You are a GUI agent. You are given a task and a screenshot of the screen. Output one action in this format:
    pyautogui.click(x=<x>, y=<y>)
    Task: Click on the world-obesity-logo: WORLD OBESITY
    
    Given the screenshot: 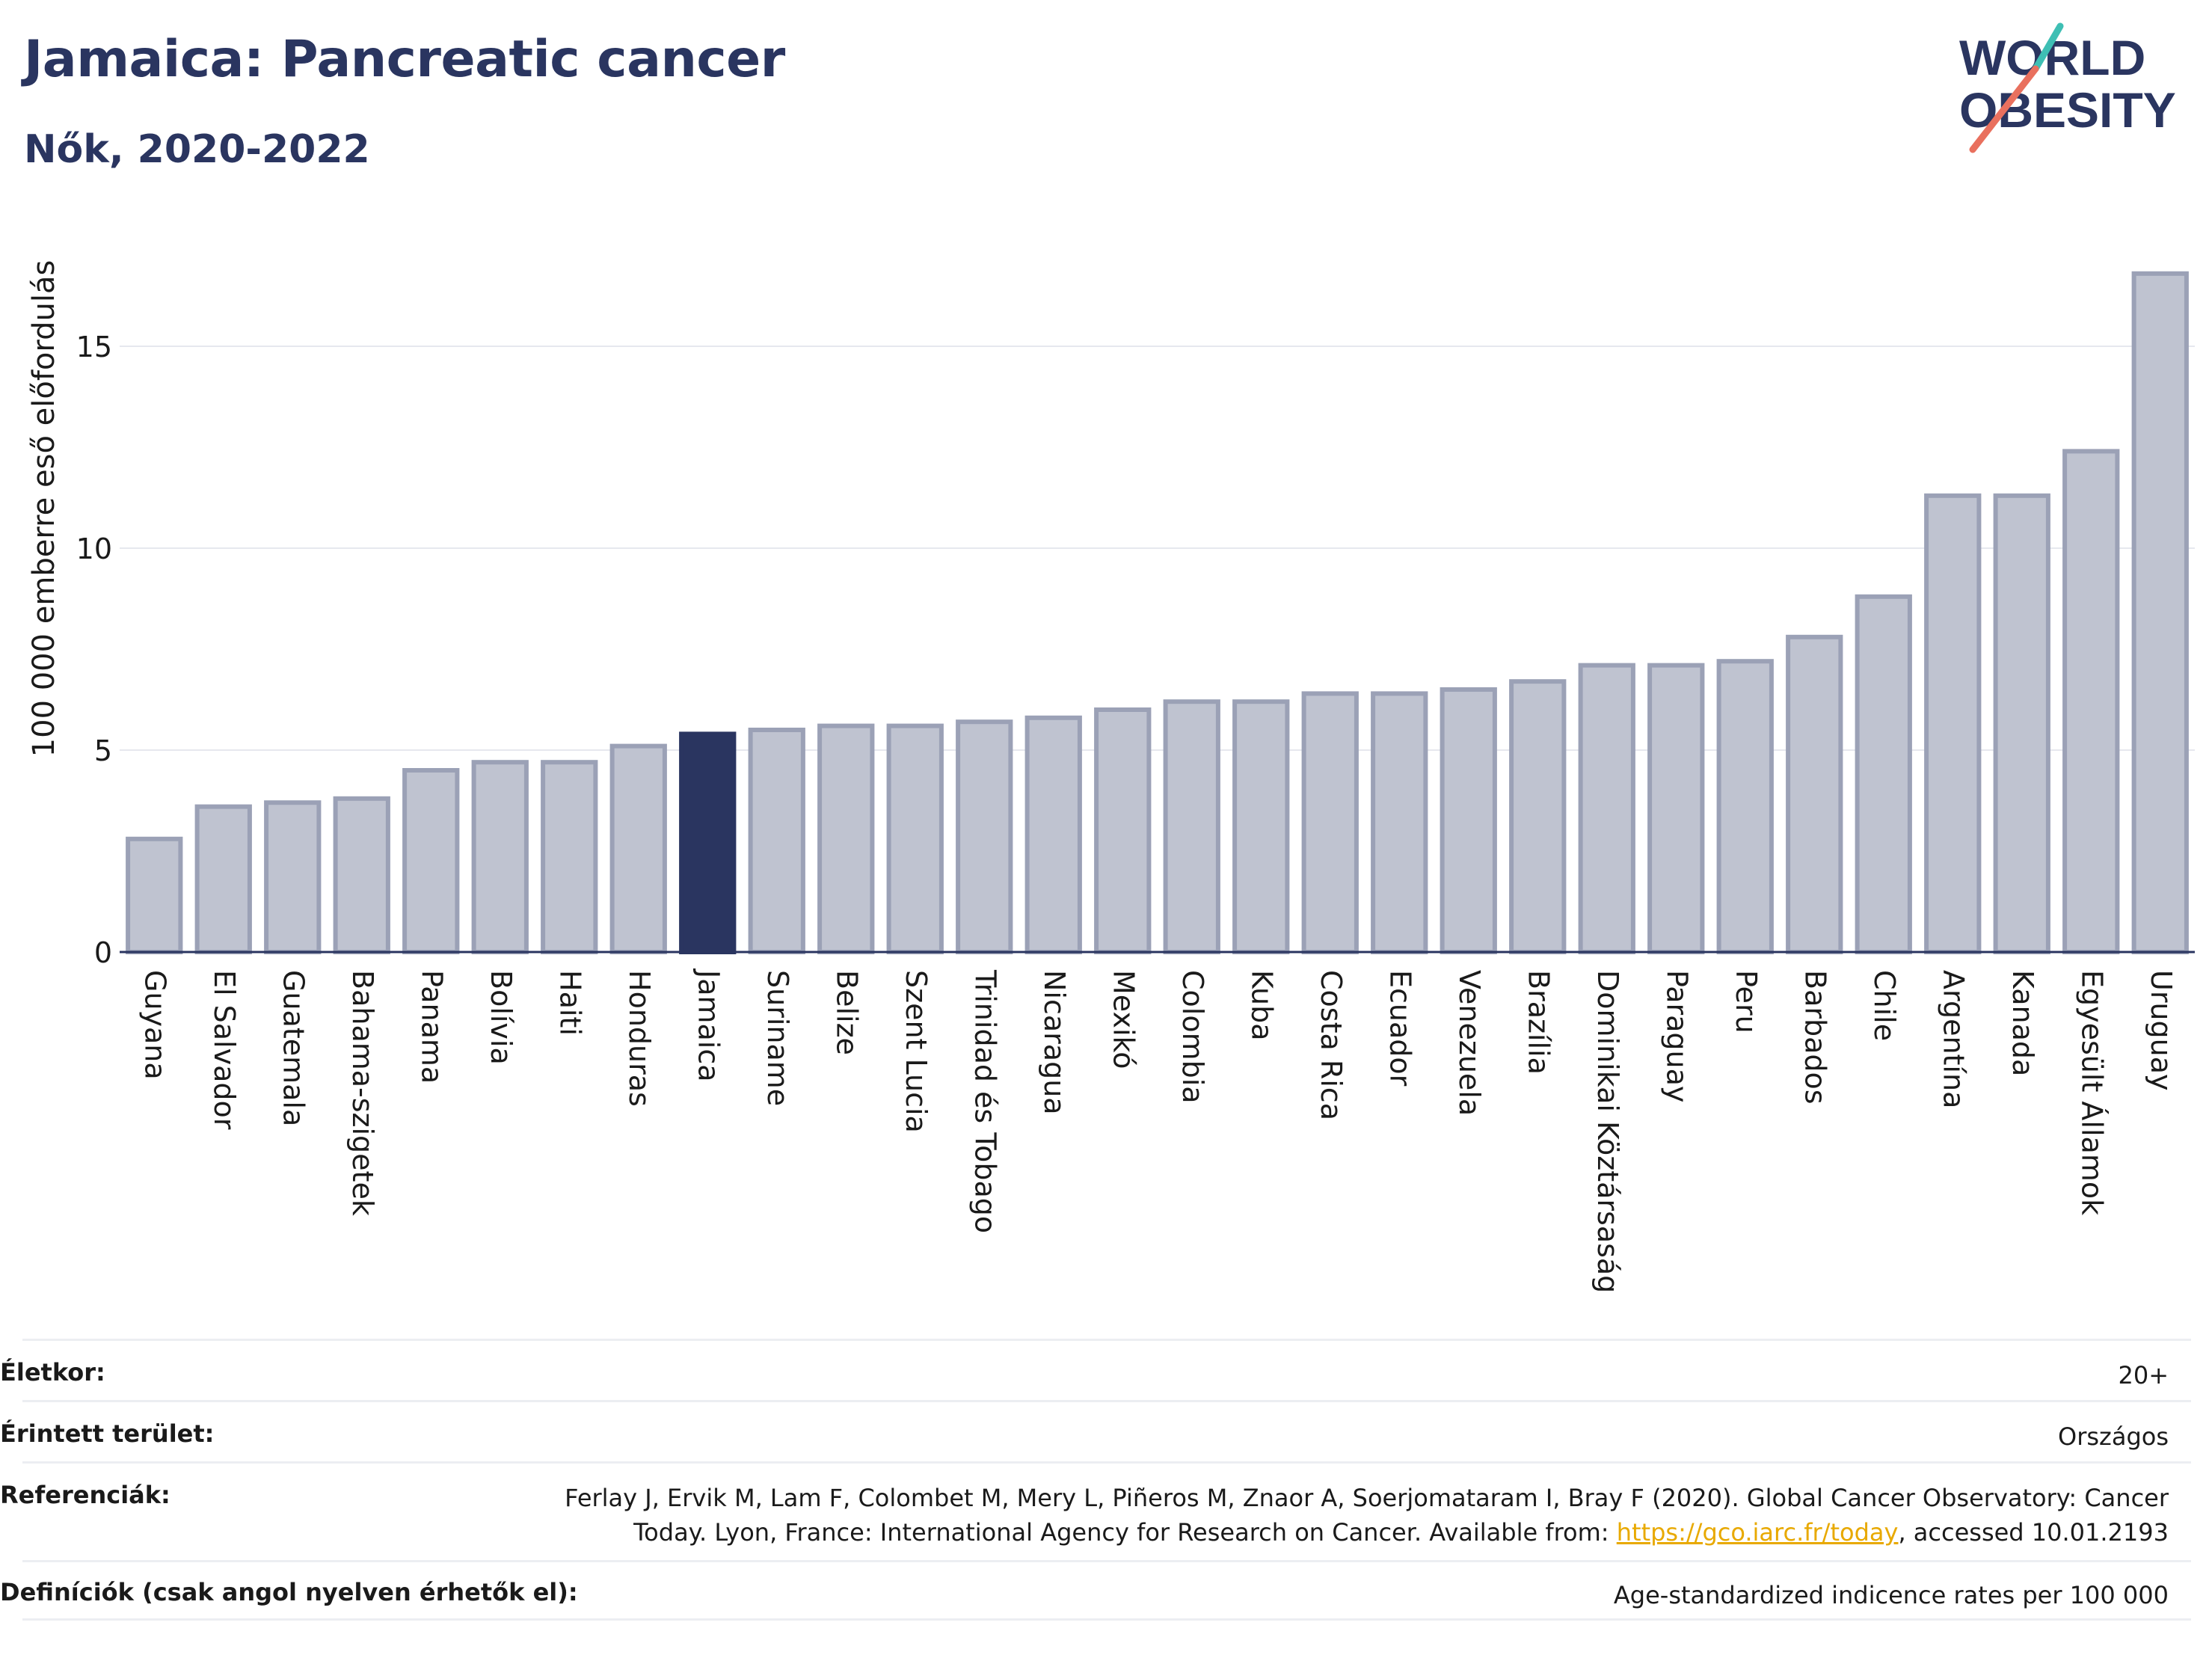 What is the action you would take?
    pyautogui.click(x=2067, y=87)
    